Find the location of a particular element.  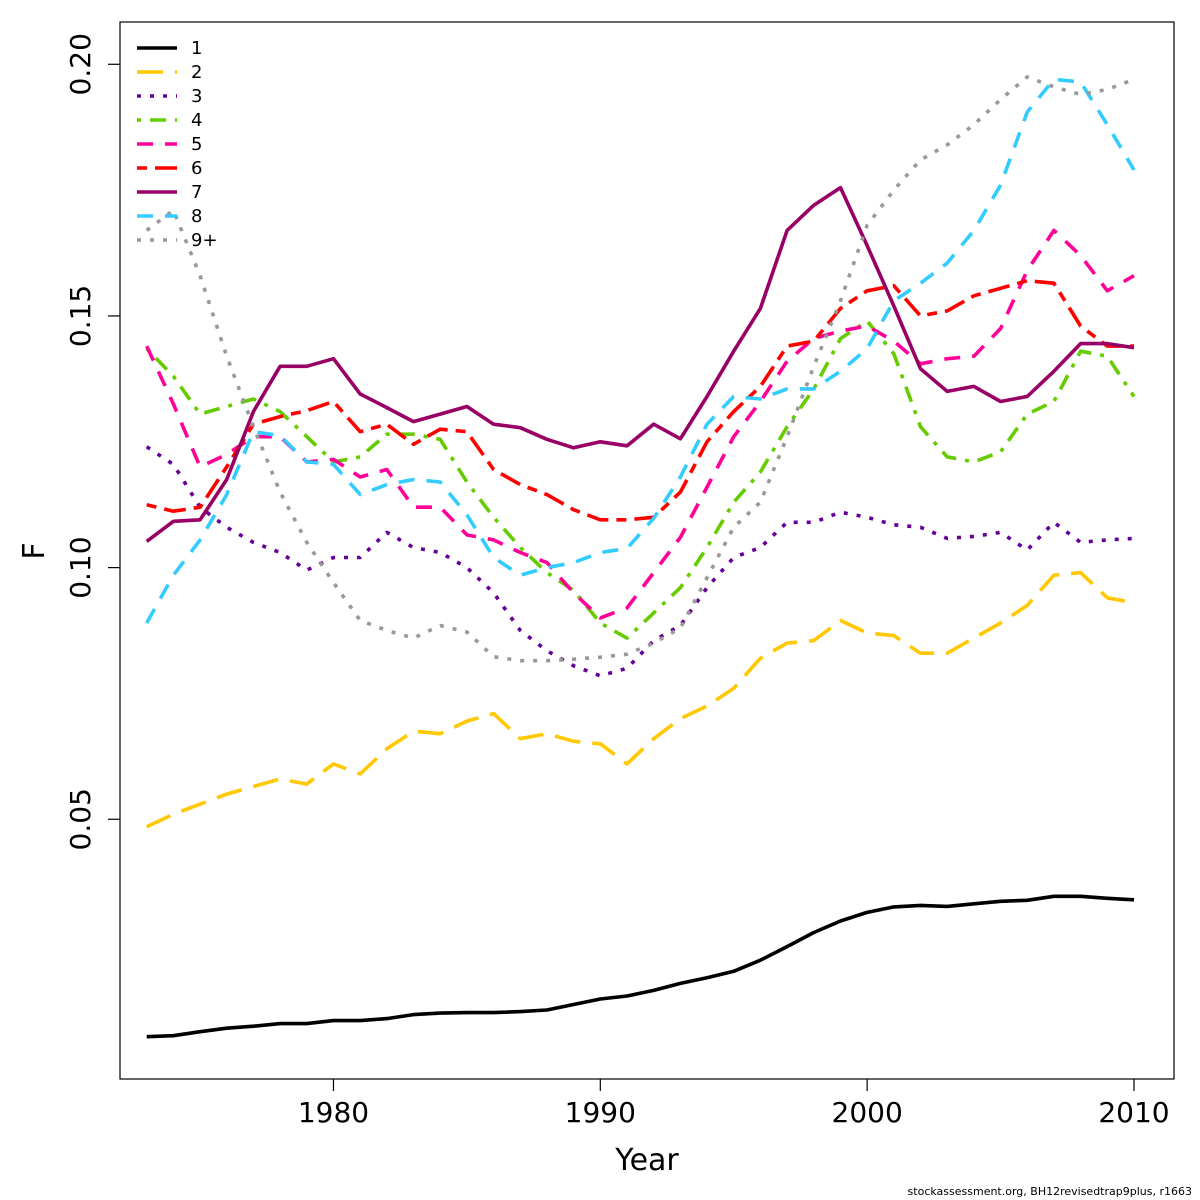

y-tick-label: 0.10 is located at coordinates (80, 567).